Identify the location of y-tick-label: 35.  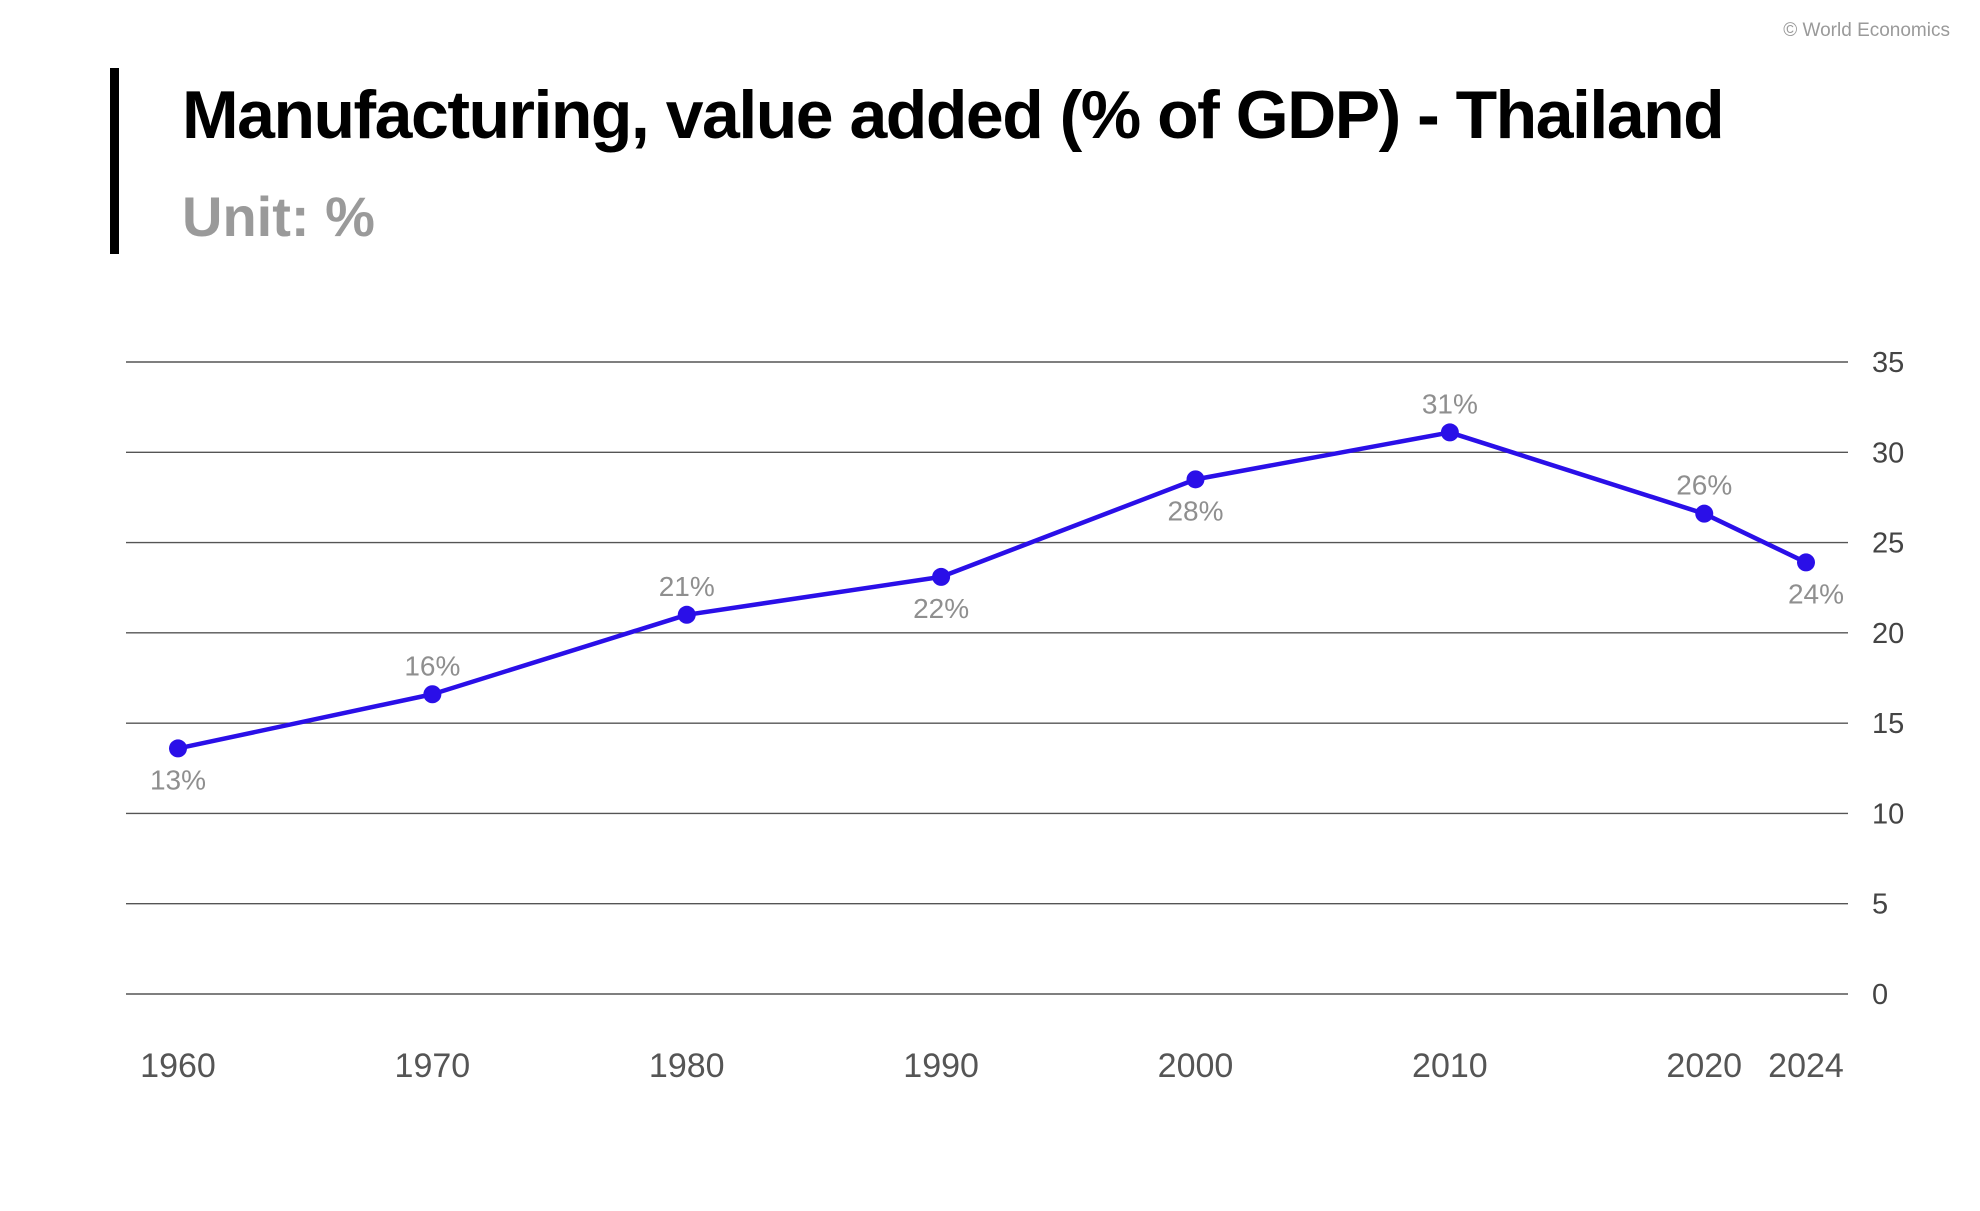
(1888, 363).